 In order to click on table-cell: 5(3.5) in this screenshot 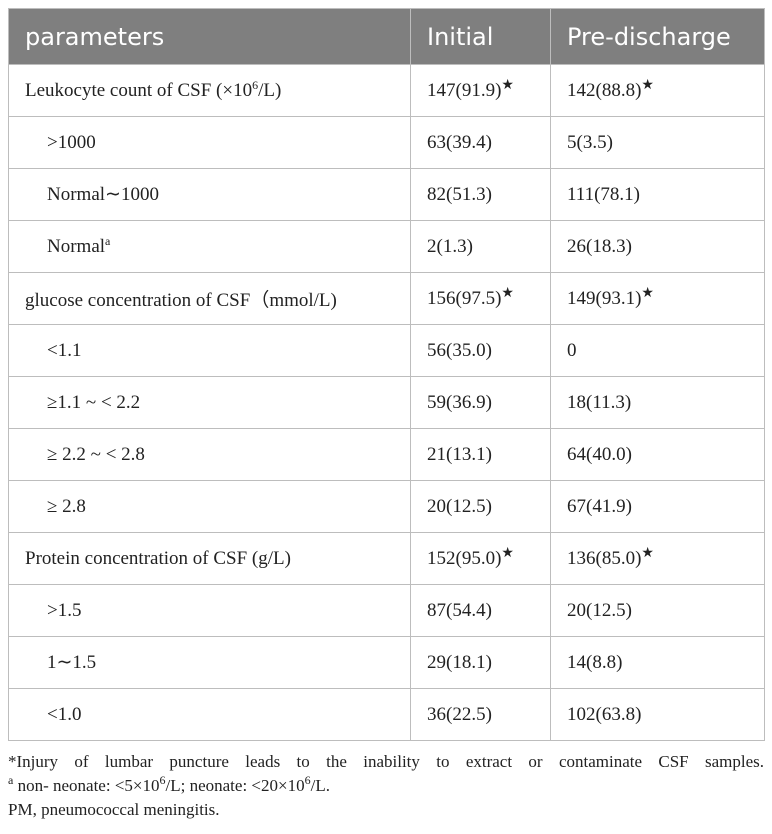, I will do `click(657, 142)`.